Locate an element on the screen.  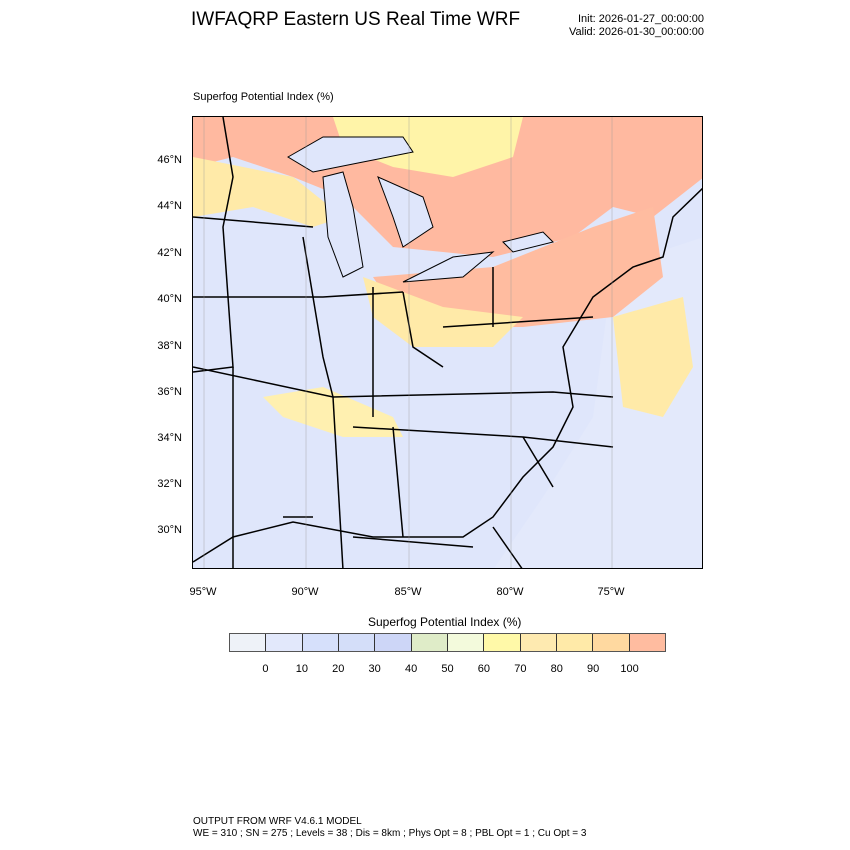
lake-superior is located at coordinates (350, 154).